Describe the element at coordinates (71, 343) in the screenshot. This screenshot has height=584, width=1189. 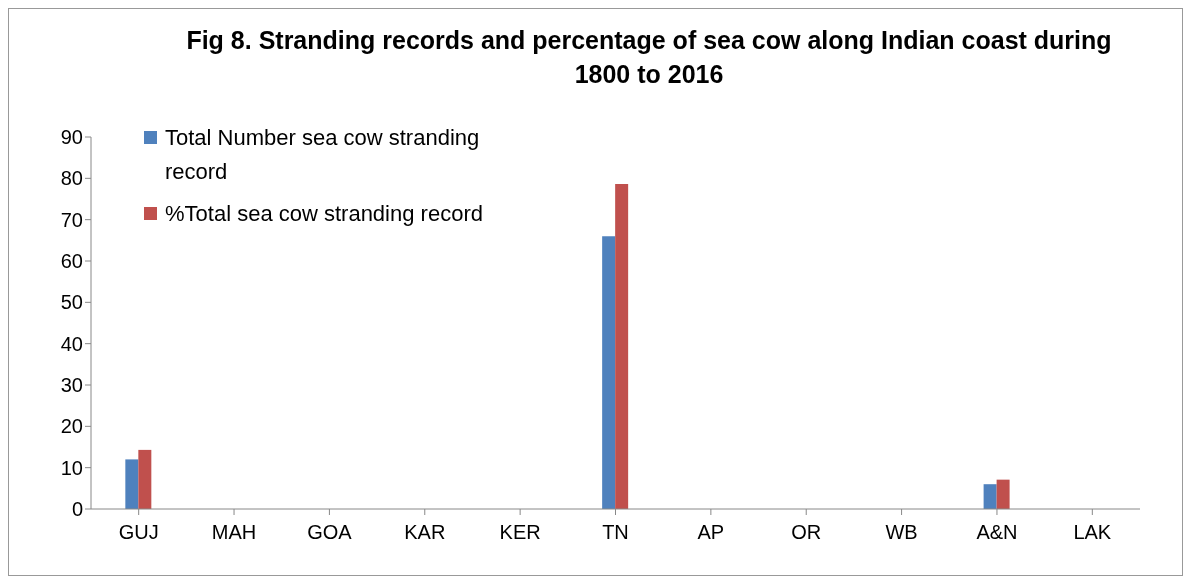
I see `y-tick-label: 40` at that location.